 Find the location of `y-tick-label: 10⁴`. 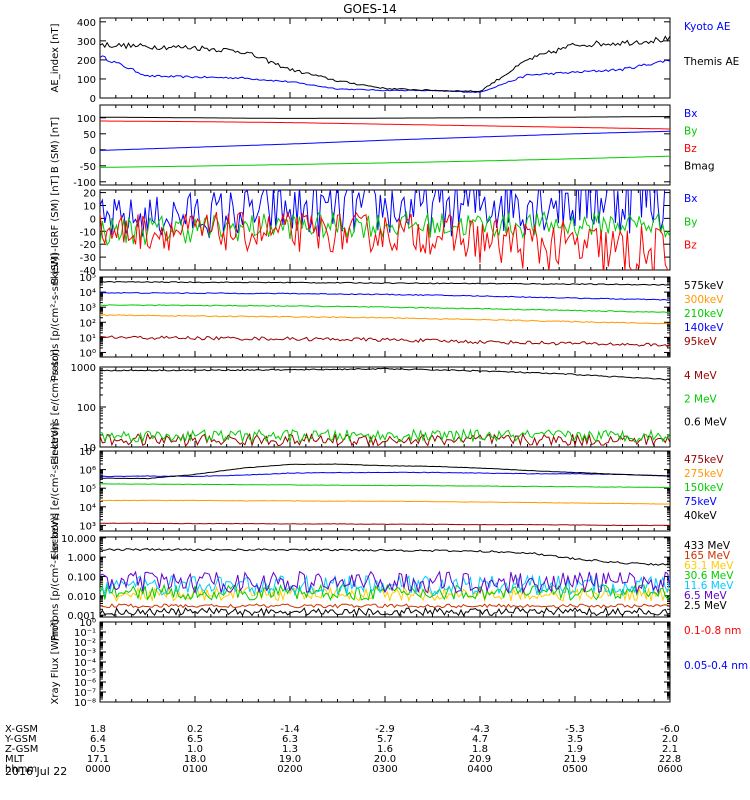

y-tick-label: 10⁴ is located at coordinates (87, 508).